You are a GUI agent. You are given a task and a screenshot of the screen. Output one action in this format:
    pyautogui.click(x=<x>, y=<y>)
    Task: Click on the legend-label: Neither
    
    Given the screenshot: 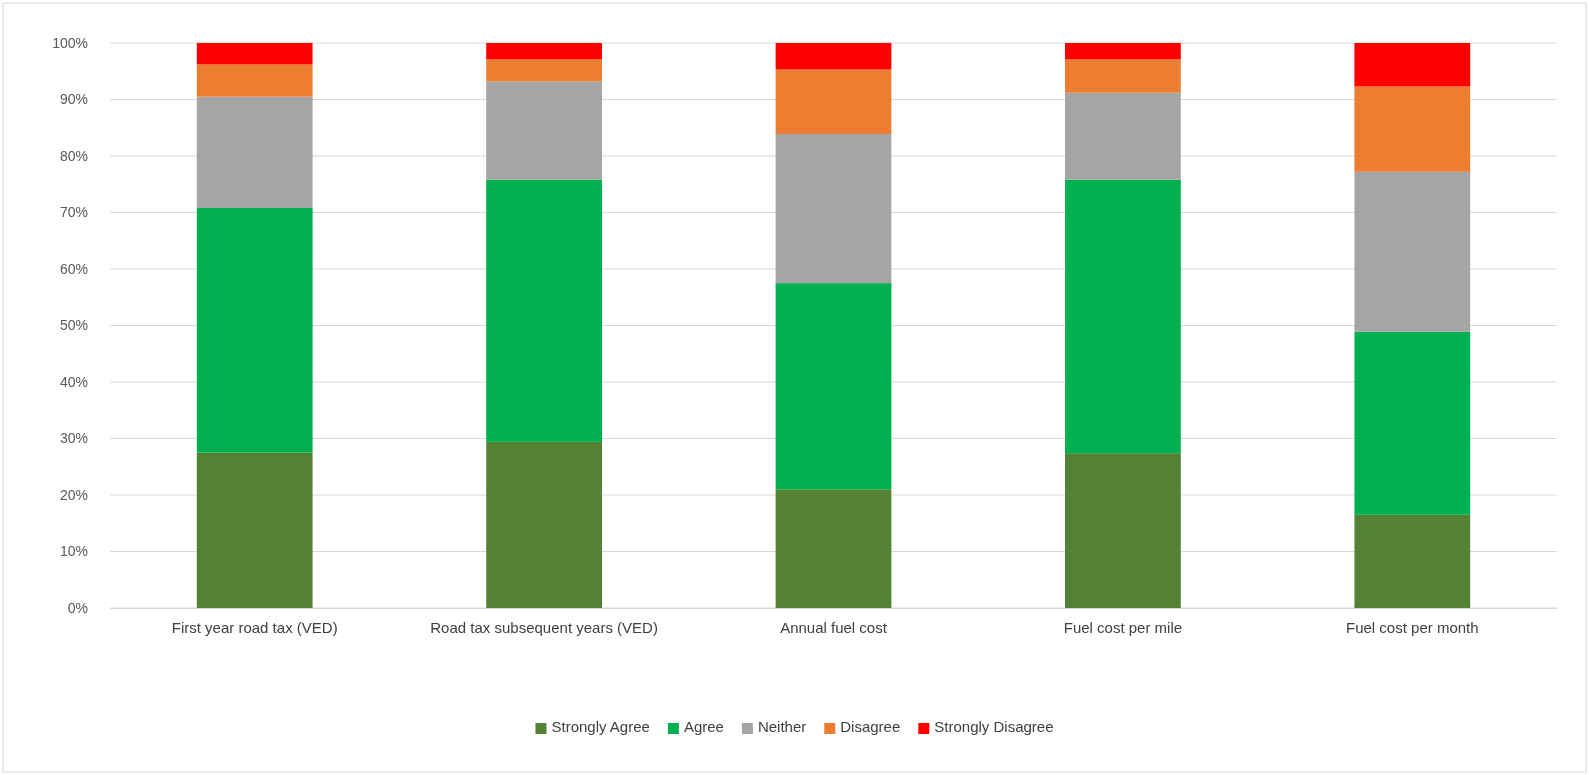 What is the action you would take?
    pyautogui.click(x=782, y=726)
    